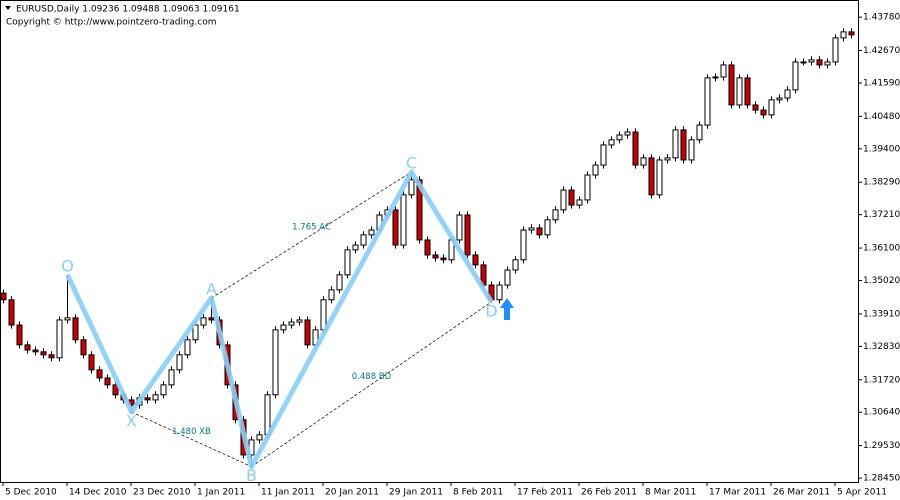 The width and height of the screenshot is (900, 500). Describe the element at coordinates (372, 377) in the screenshot. I see `ratio-label: 0.488 BD` at that location.